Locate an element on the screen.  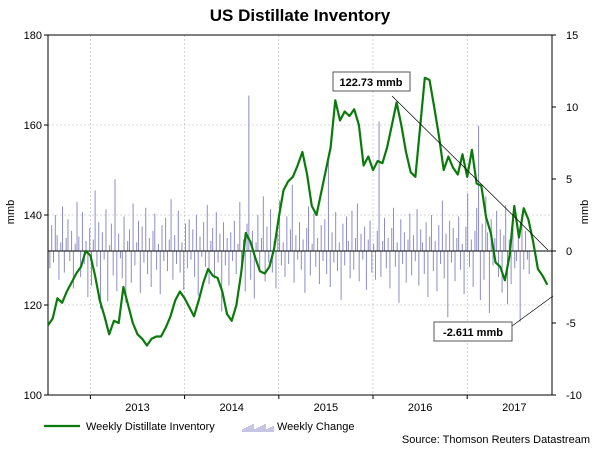
right-tick-label: -10 is located at coordinates (574, 396).